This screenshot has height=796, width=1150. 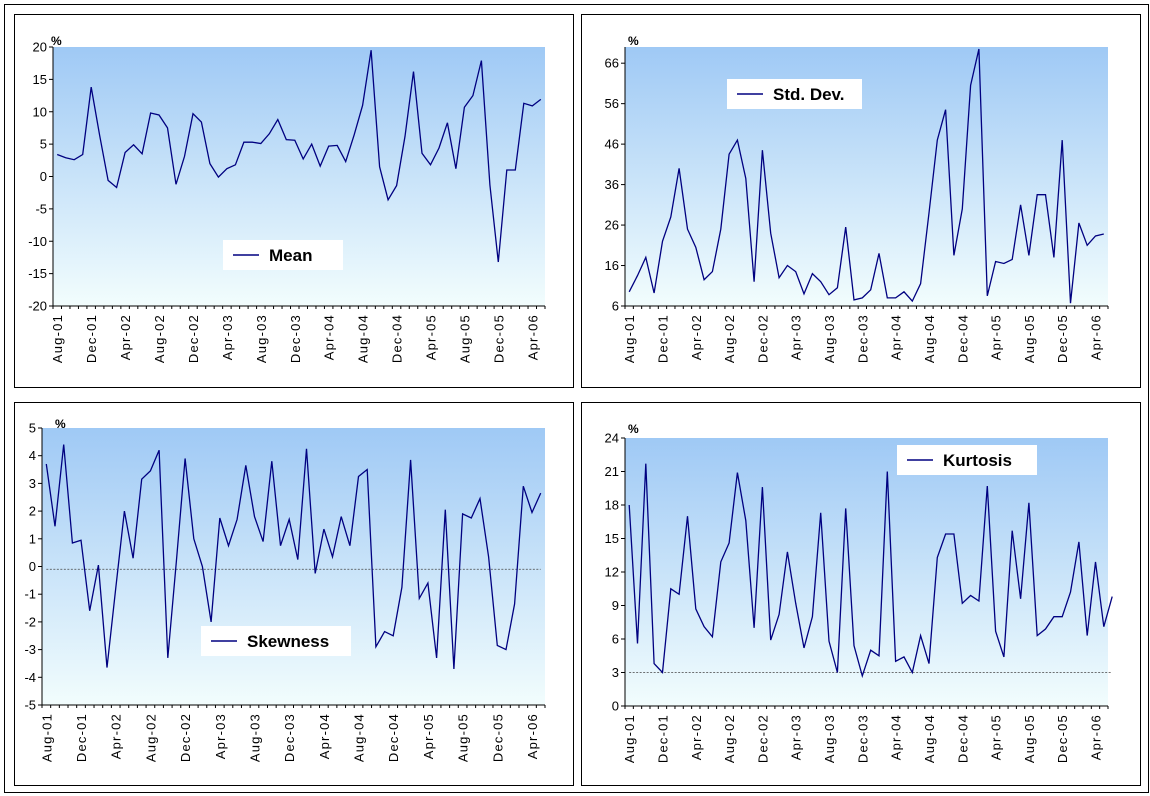 What do you see at coordinates (612, 184) in the screenshot?
I see `y-tick-label: 36` at bounding box center [612, 184].